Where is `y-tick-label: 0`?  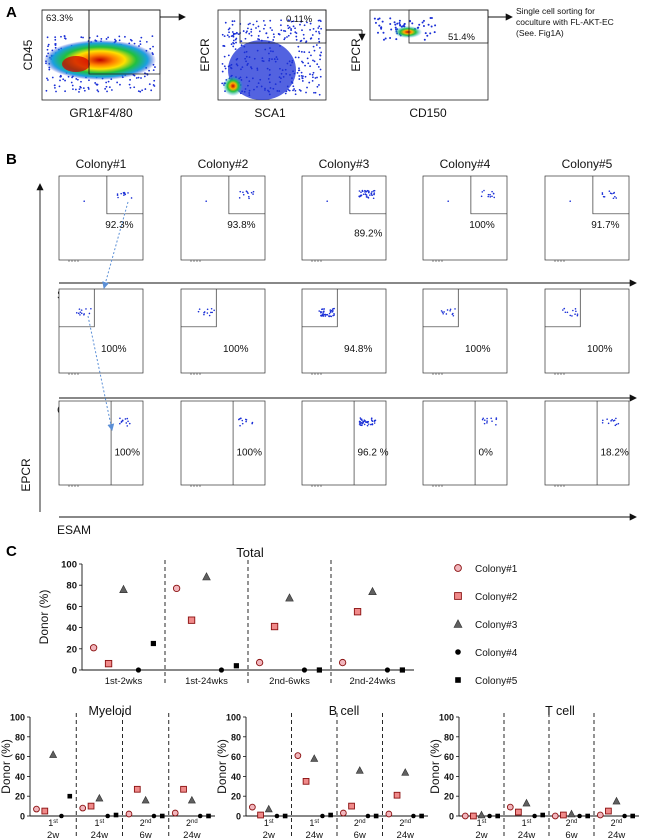 y-tick-label: 0 is located at coordinates (451, 817).